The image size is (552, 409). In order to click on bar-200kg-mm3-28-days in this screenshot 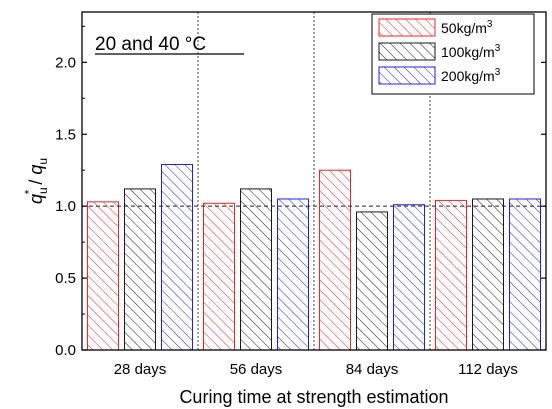, I will do `click(177, 257)`.